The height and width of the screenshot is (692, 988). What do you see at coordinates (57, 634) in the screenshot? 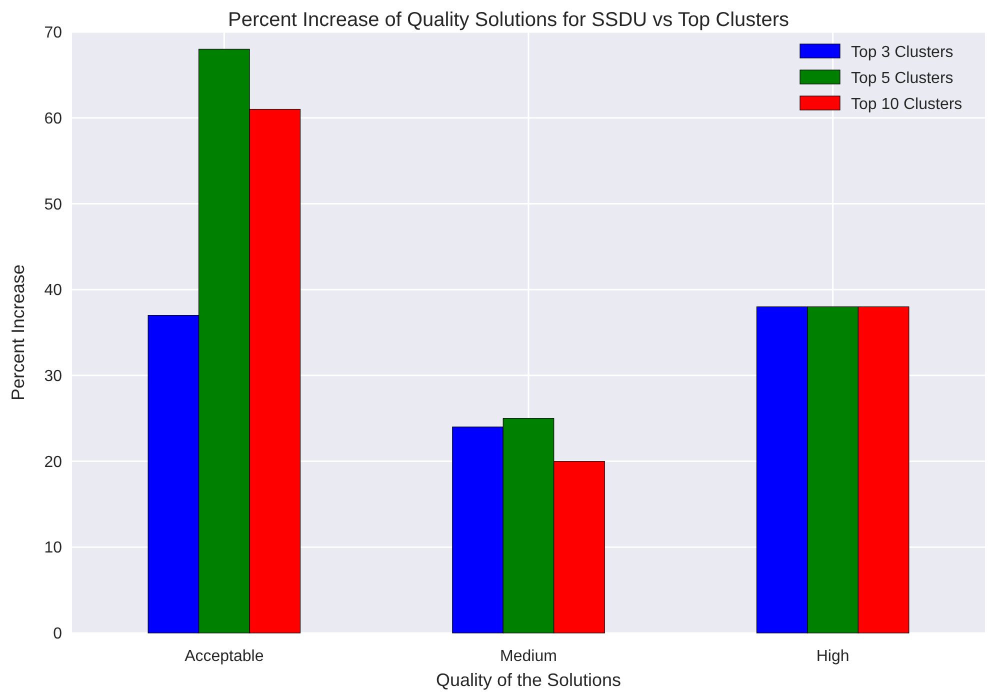
I see `y-tick-label: 0` at bounding box center [57, 634].